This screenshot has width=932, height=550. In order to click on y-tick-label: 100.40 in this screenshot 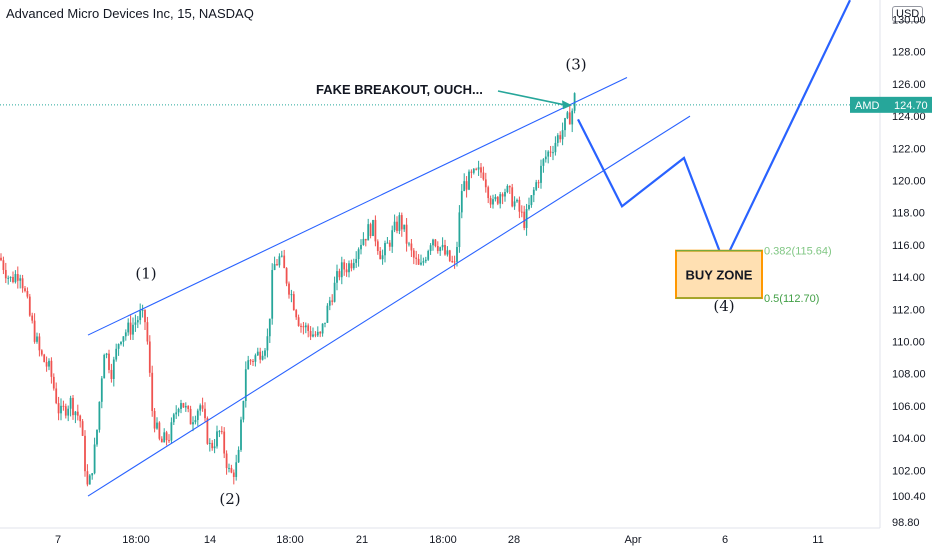, I will do `click(909, 497)`.